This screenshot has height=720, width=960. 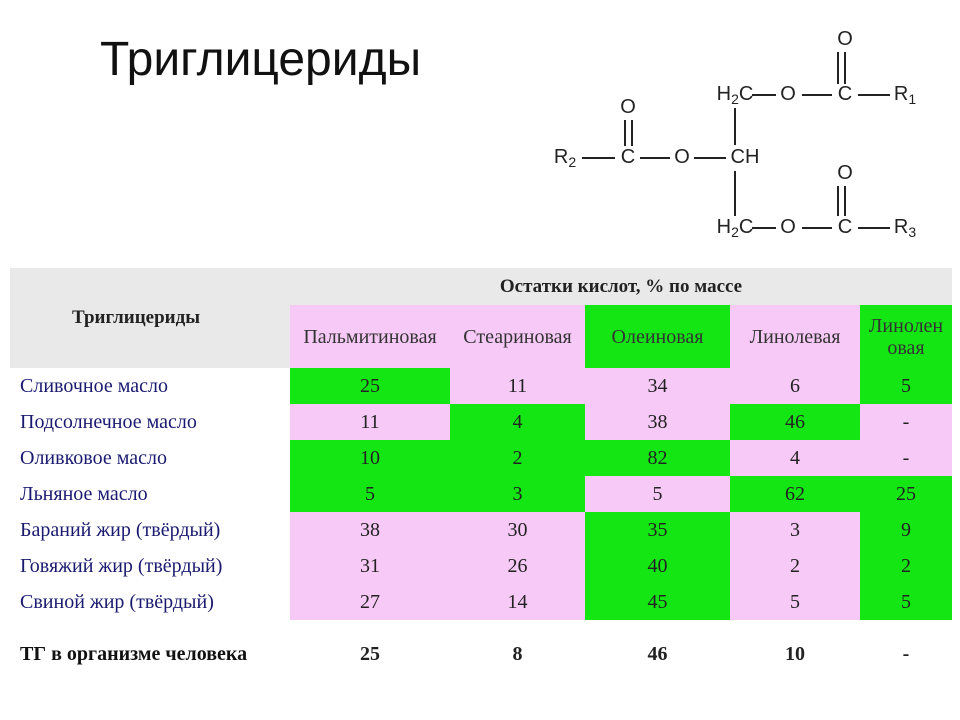 What do you see at coordinates (795, 494) in the screenshot?
I see `cell: 62` at bounding box center [795, 494].